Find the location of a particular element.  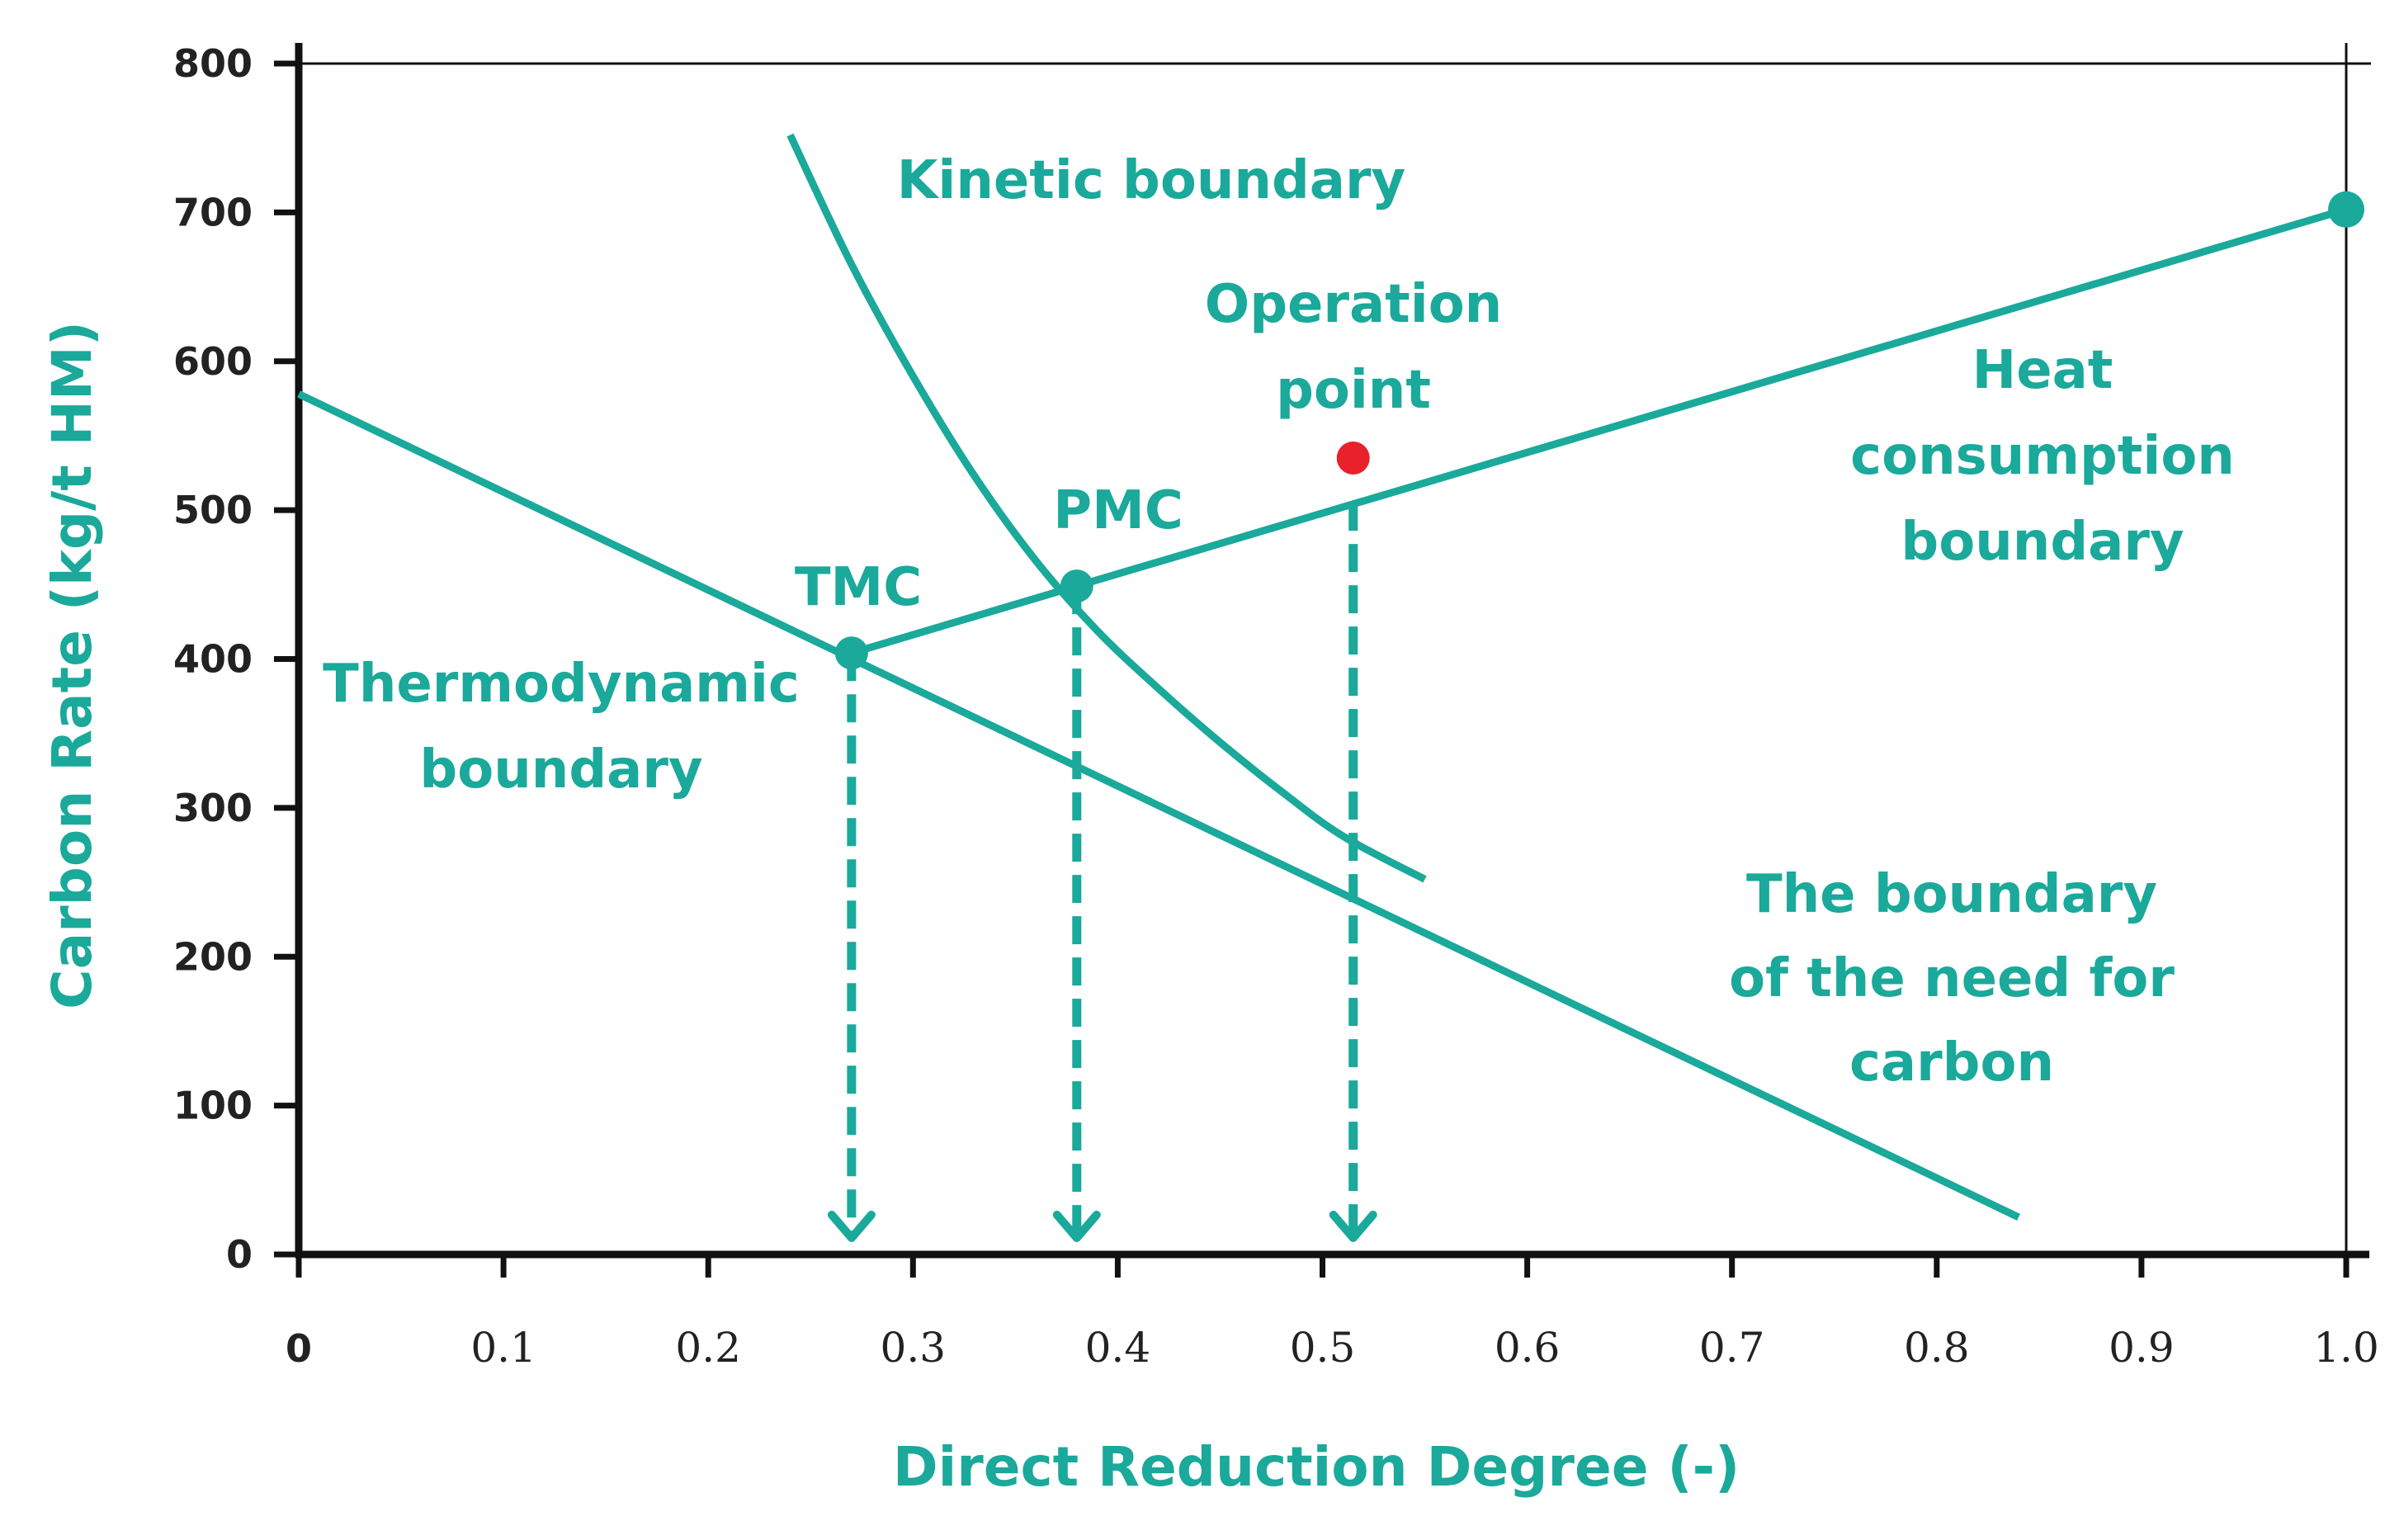

x-axis-ticks: 0 0.1 0.2 0.3 0.4 0.5 0.6 0.7 0.8 0.9 1.0 is located at coordinates (1332, 1313).